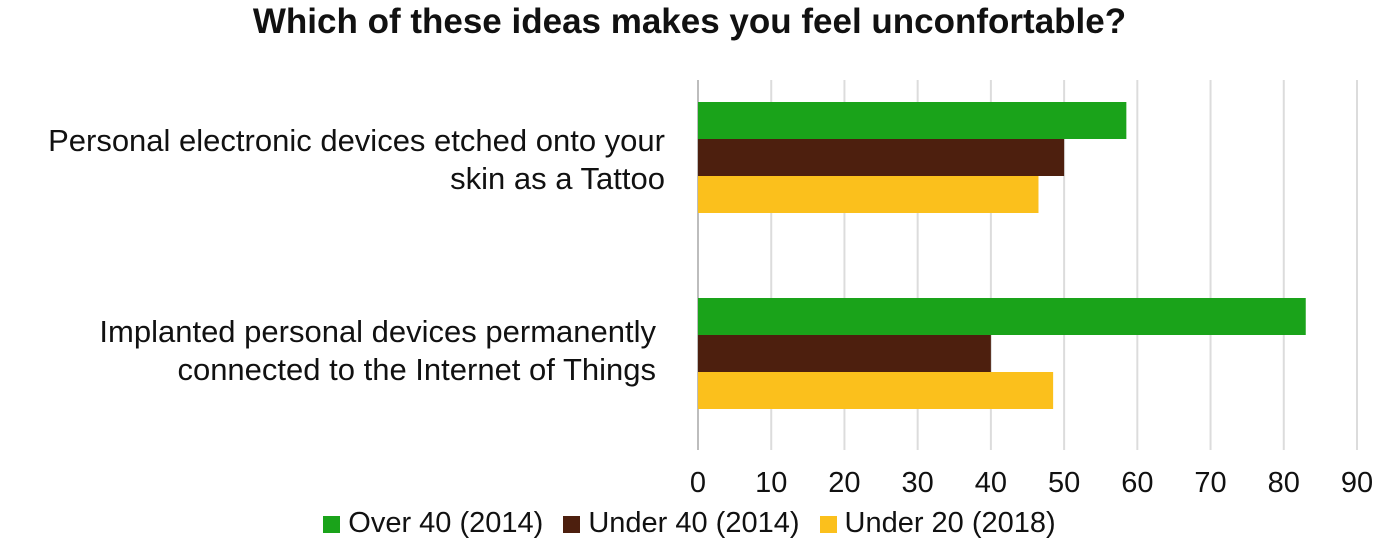  Describe the element at coordinates (1137, 483) in the screenshot. I see `x-tick-label: 60` at that location.